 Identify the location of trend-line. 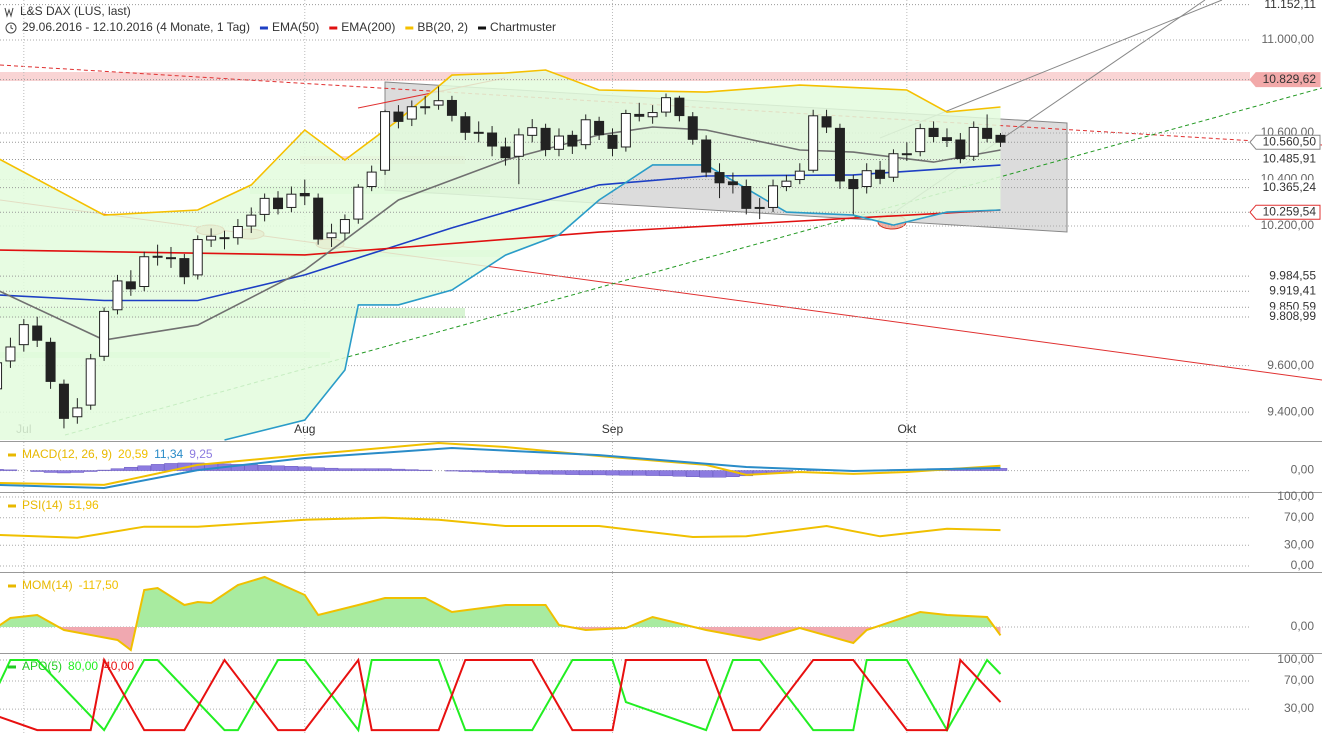
(661, 105).